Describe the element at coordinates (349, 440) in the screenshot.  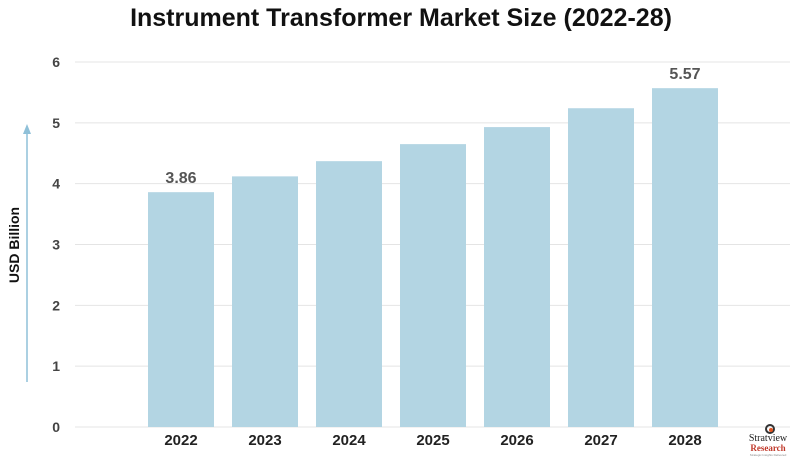
I see `x-tick-label: 2024` at that location.